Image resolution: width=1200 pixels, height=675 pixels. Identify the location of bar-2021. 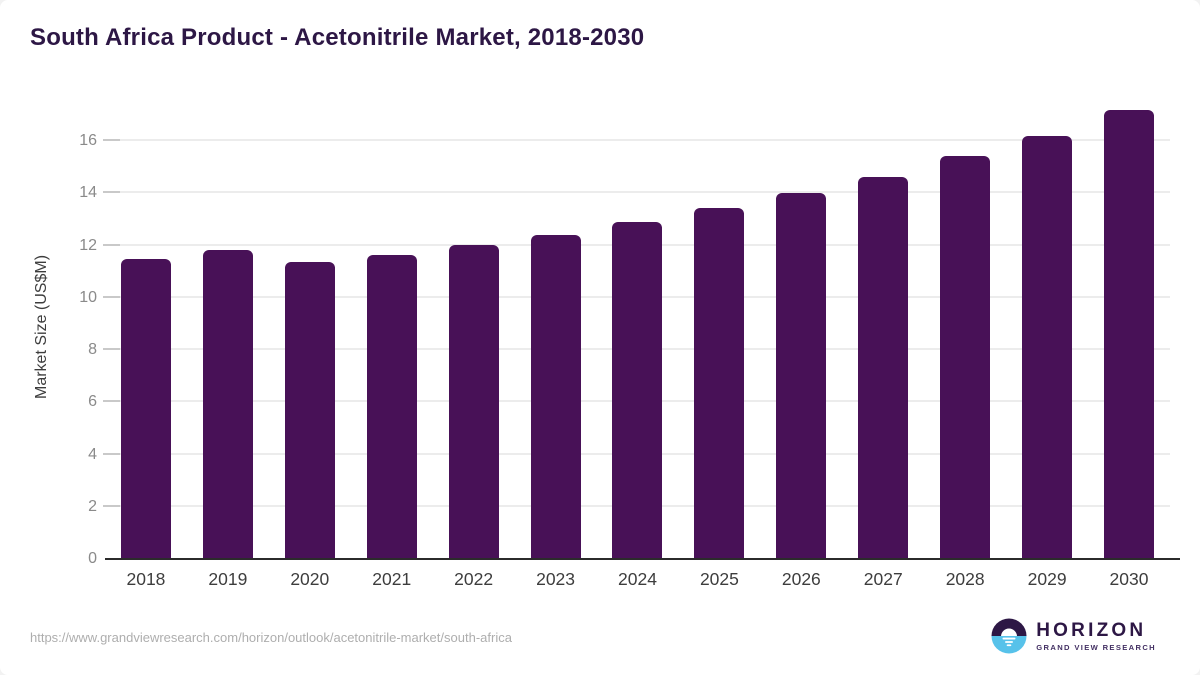
(391, 406).